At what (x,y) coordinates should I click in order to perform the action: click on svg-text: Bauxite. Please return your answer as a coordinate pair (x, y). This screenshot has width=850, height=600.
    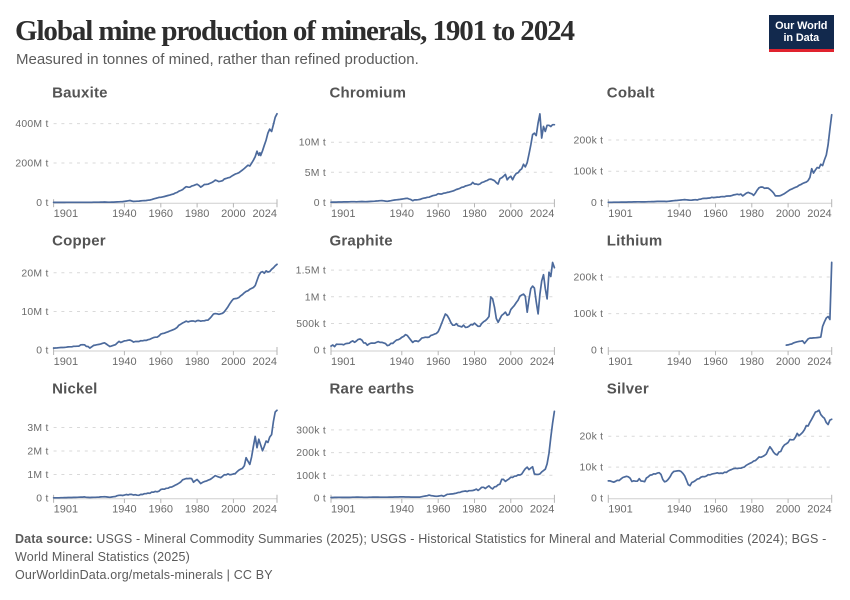
    Looking at the image, I should click on (80, 93).